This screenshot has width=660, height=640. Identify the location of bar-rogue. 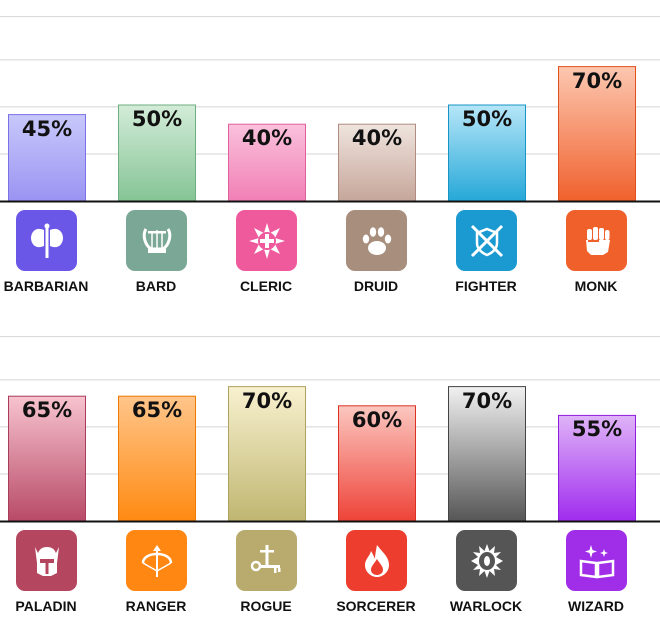
(267, 454).